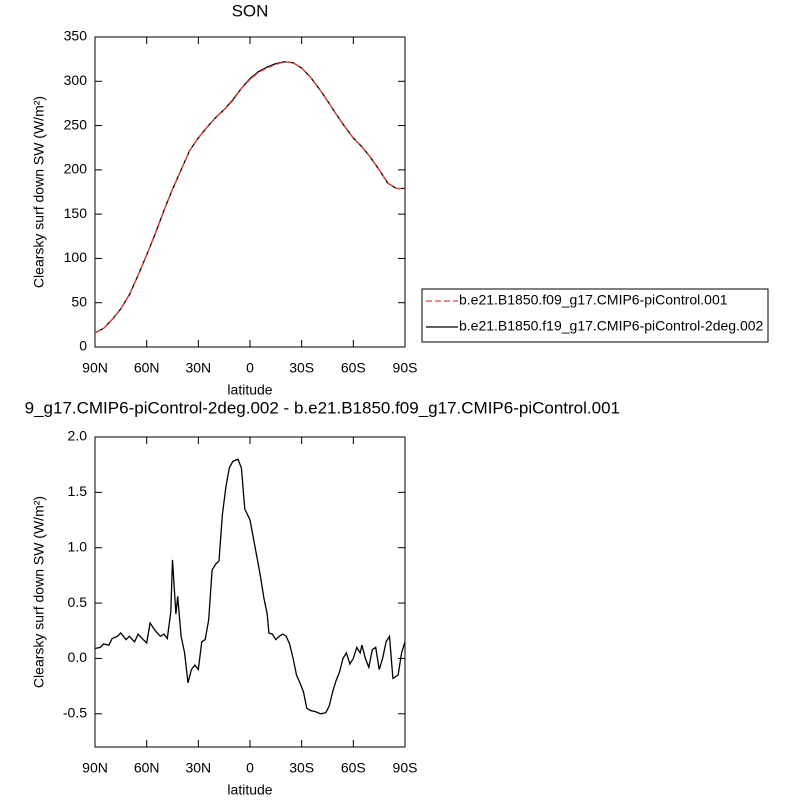 Image resolution: width=800 pixels, height=800 pixels. What do you see at coordinates (76, 169) in the screenshot?
I see `y-tick-label: 200` at bounding box center [76, 169].